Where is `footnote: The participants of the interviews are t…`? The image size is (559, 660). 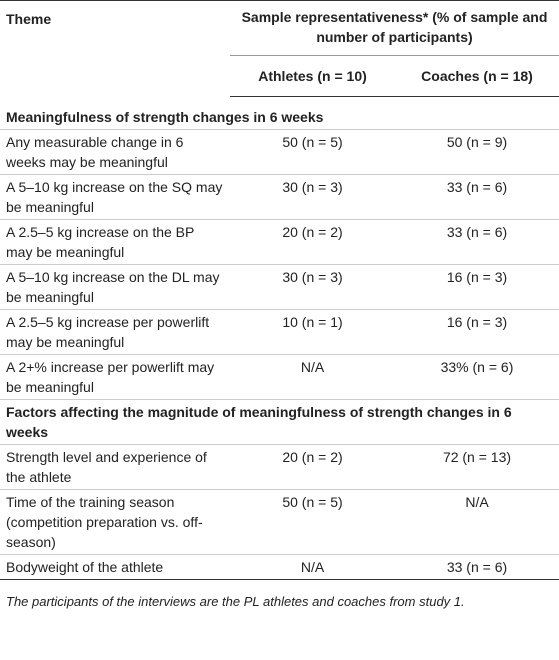 footnote: The participants of the interviews are t… is located at coordinates (235, 601).